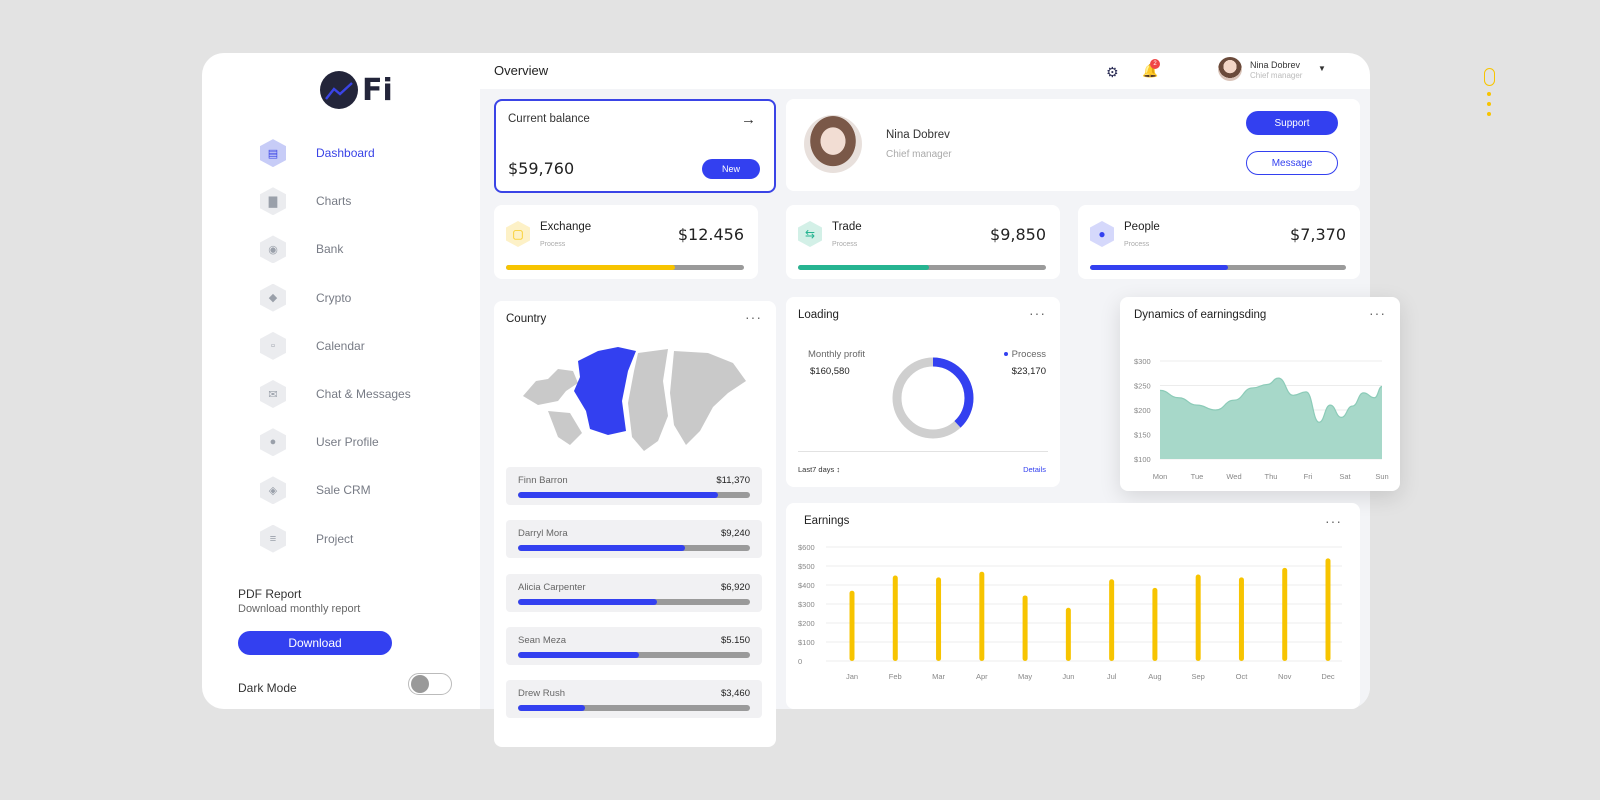 The height and width of the screenshot is (800, 1600). What do you see at coordinates (542, 640) in the screenshot?
I see `country-row-name: Sean Meza` at bounding box center [542, 640].